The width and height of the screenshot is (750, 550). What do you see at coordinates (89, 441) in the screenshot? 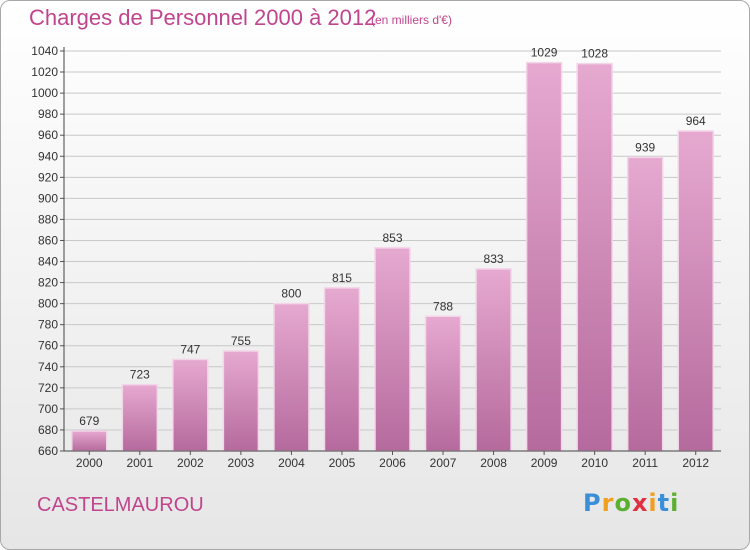
I see `bar-2000` at bounding box center [89, 441].